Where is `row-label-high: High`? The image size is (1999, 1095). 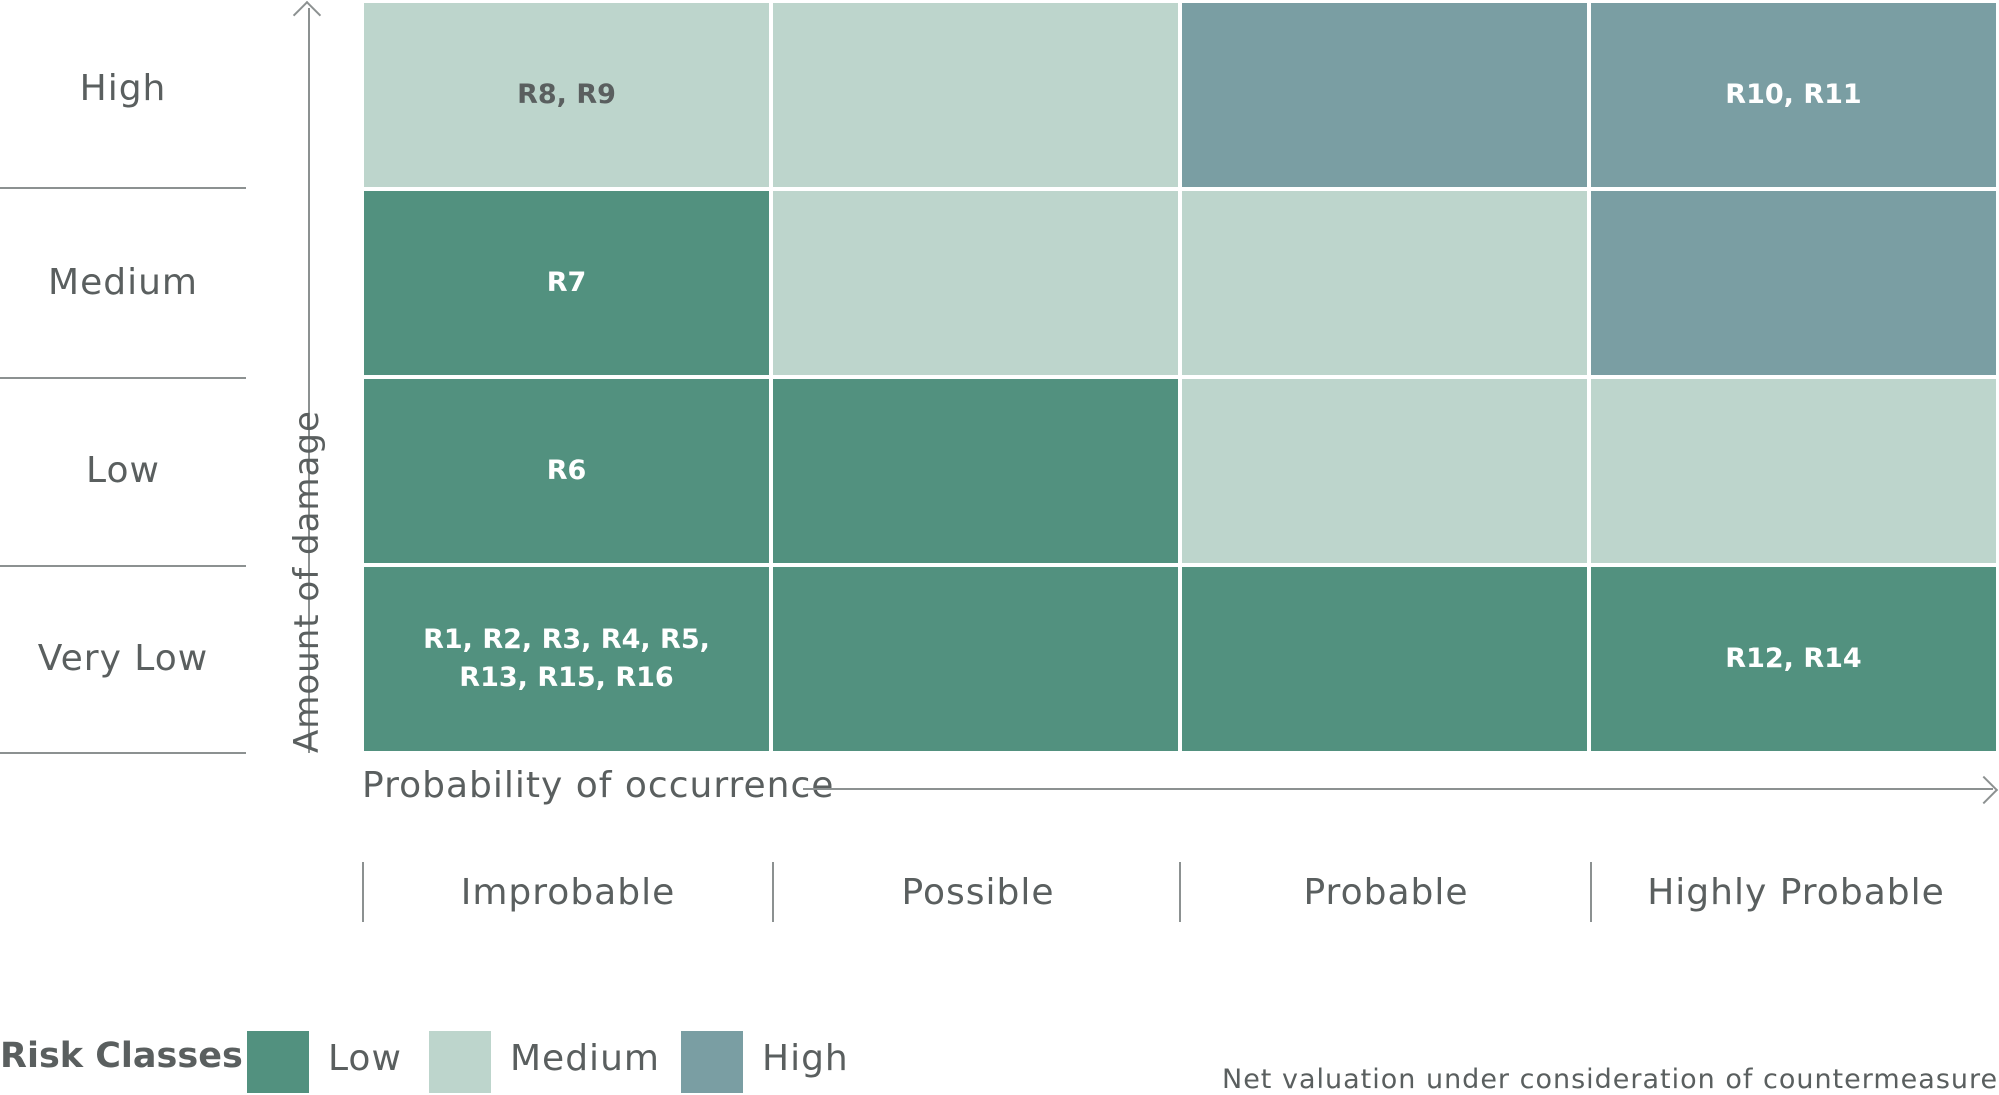
row-label-high: High is located at coordinates (123, 88).